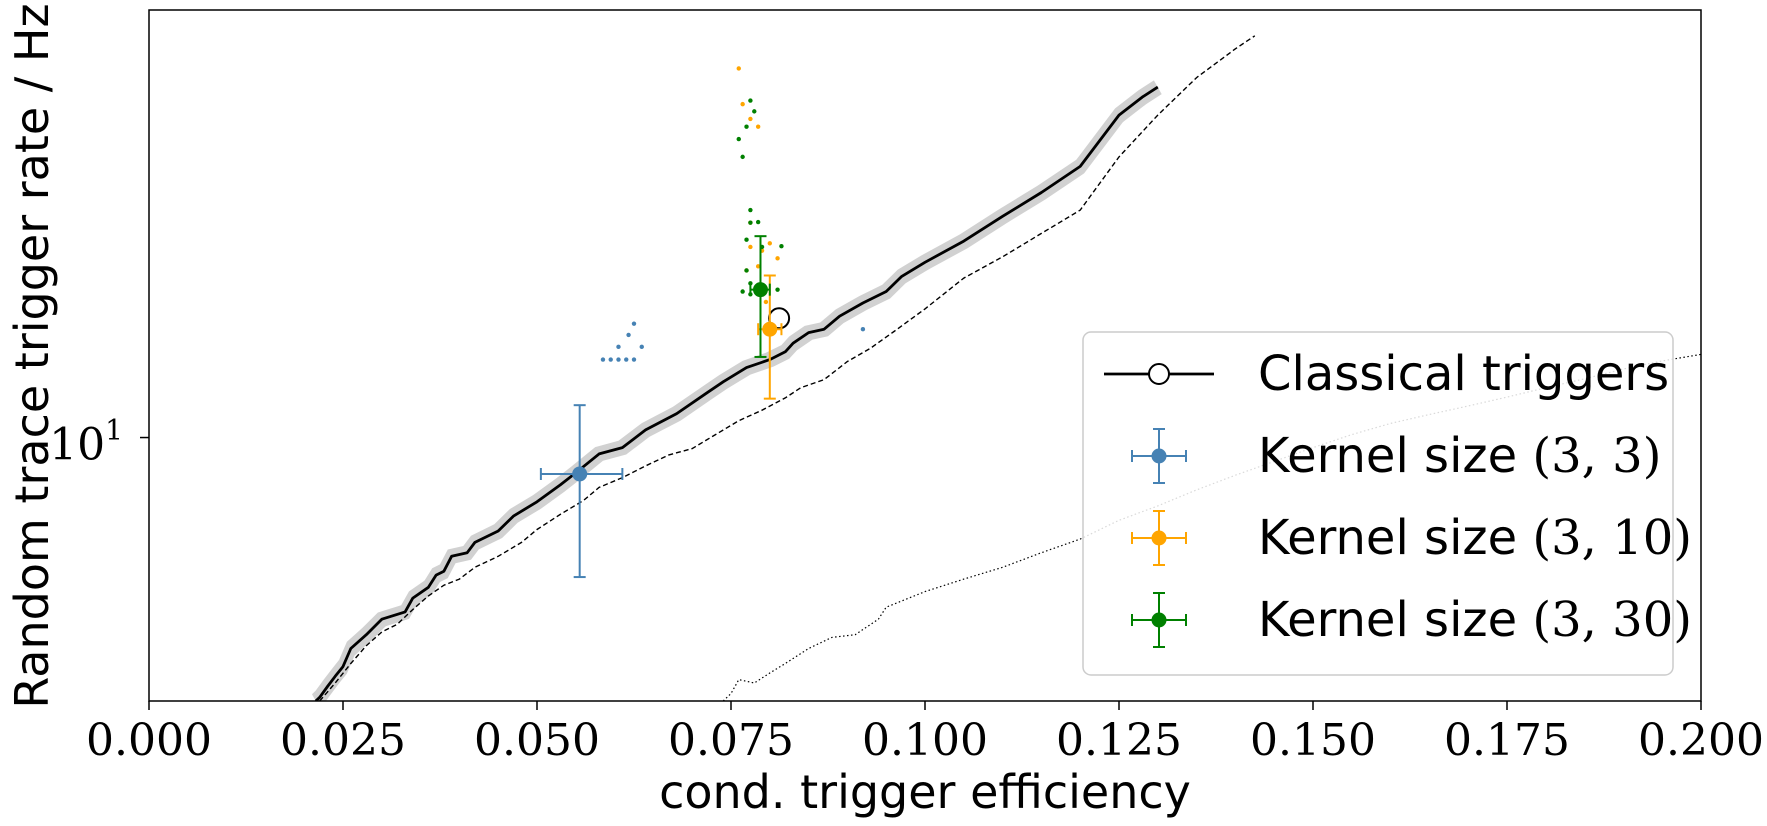 This screenshot has height=826, width=1767. I want to click on x-tick-label: 0.100, so click(925, 740).